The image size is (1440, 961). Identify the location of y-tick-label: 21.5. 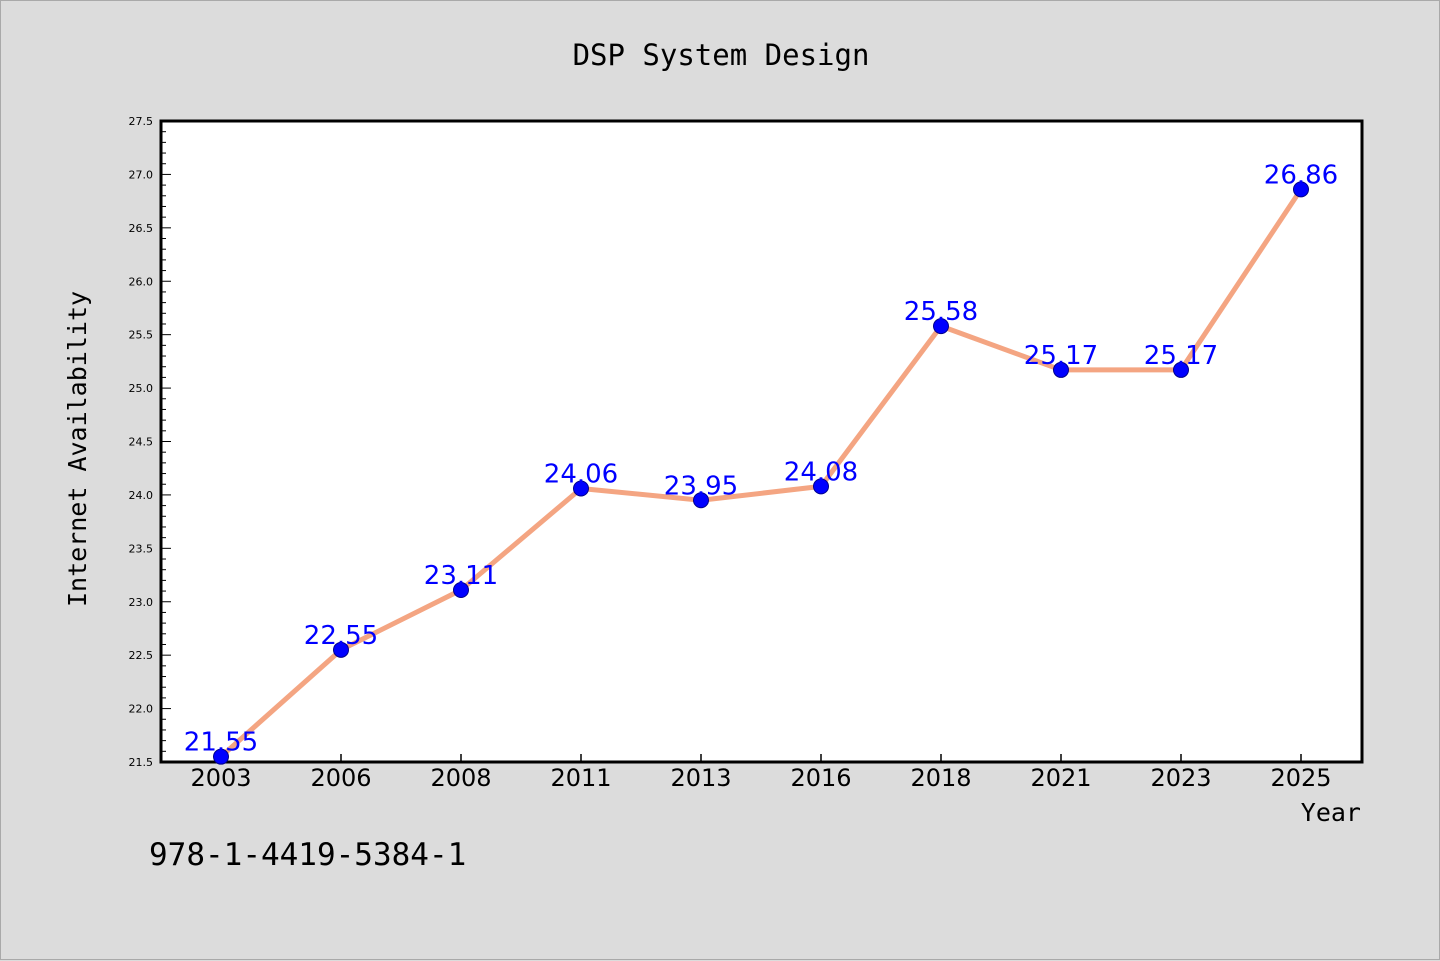
(141, 762).